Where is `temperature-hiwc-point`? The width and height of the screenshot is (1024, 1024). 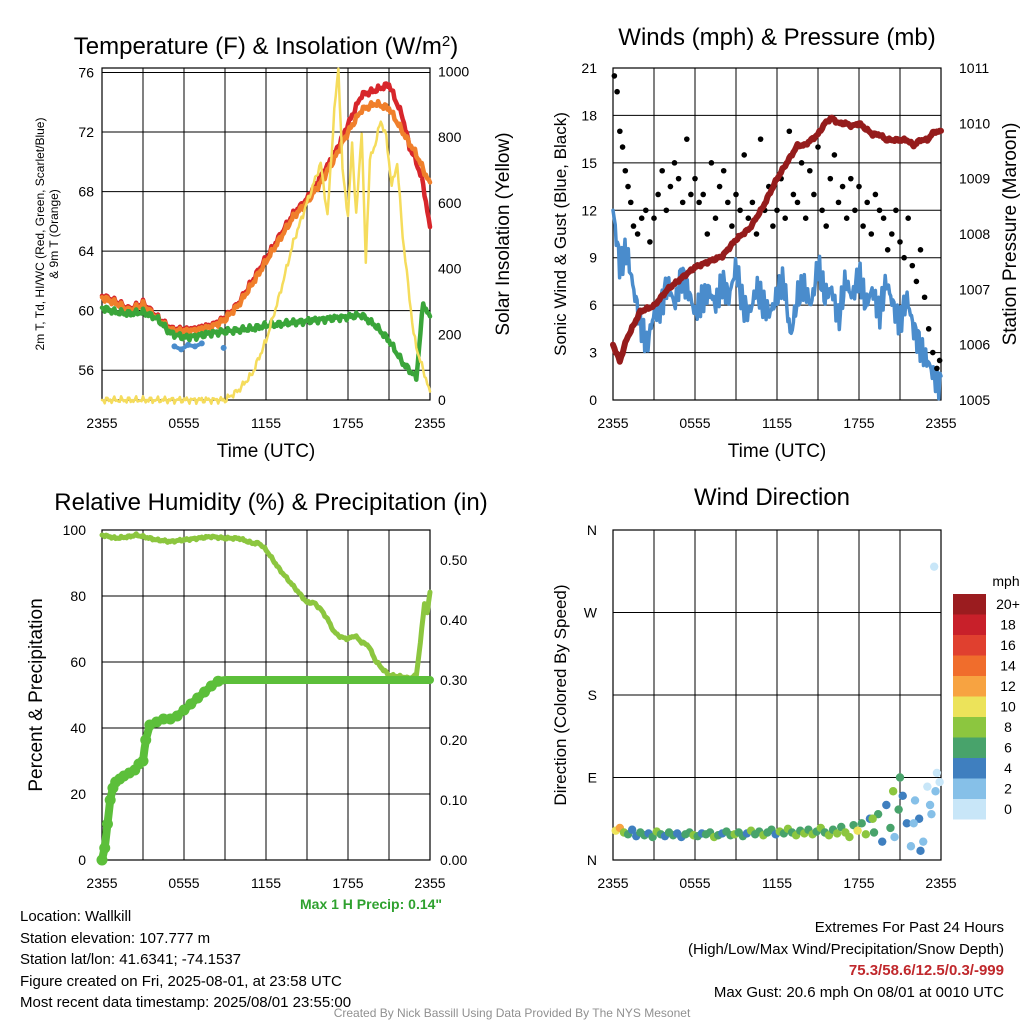
temperature-hiwc-point is located at coordinates (223, 347).